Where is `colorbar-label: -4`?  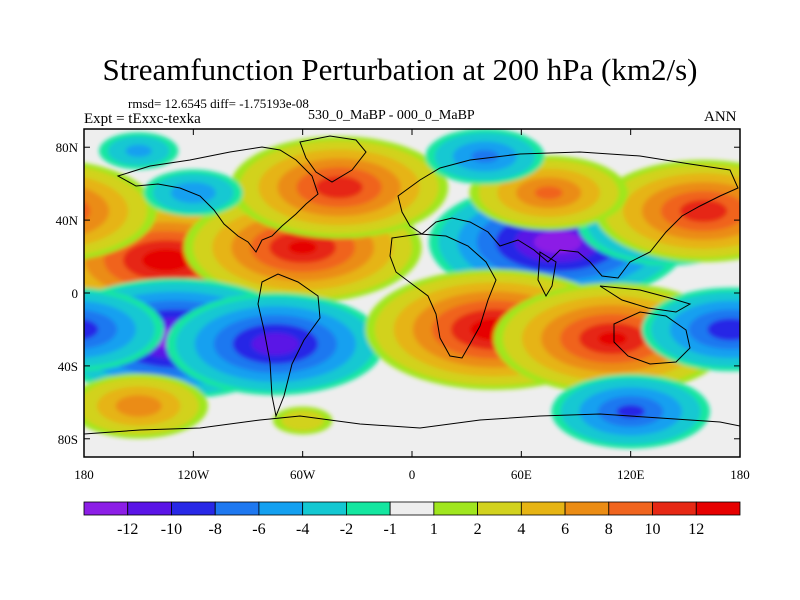 colorbar-label: -4 is located at coordinates (302, 529).